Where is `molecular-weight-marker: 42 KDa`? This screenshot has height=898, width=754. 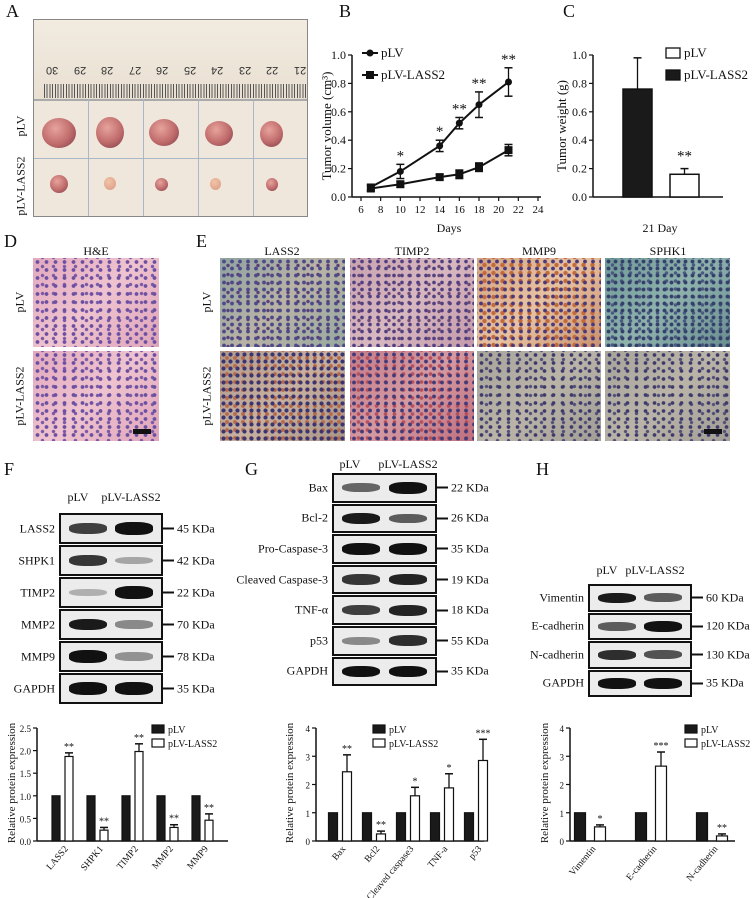
molecular-weight-marker: 42 KDa is located at coordinates (189, 560).